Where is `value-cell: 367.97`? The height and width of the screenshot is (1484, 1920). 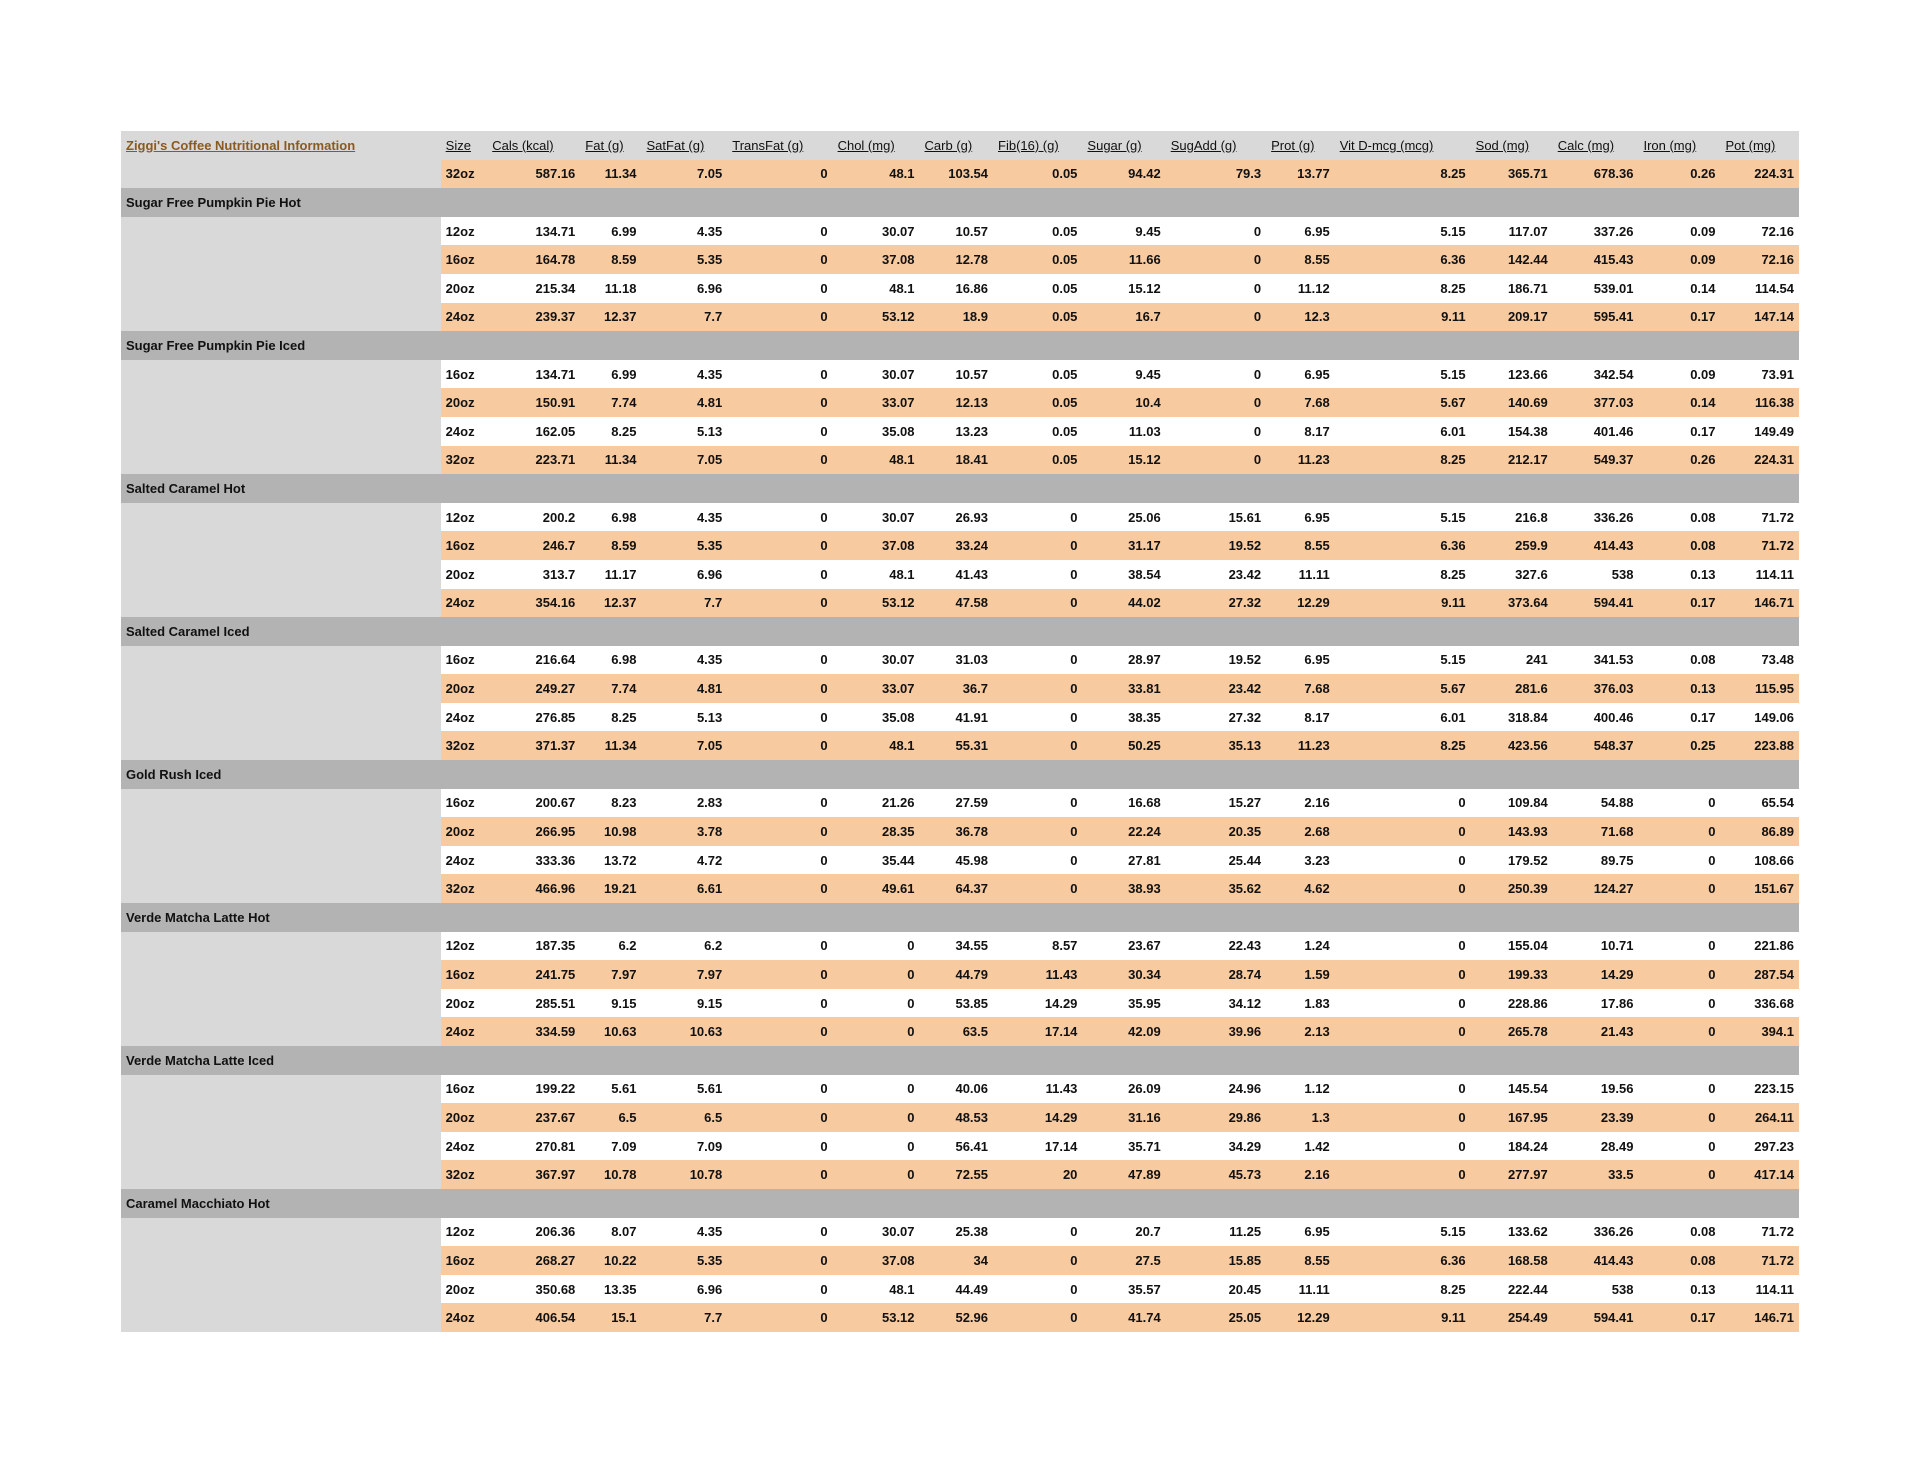
value-cell: 367.97 is located at coordinates (534, 1174).